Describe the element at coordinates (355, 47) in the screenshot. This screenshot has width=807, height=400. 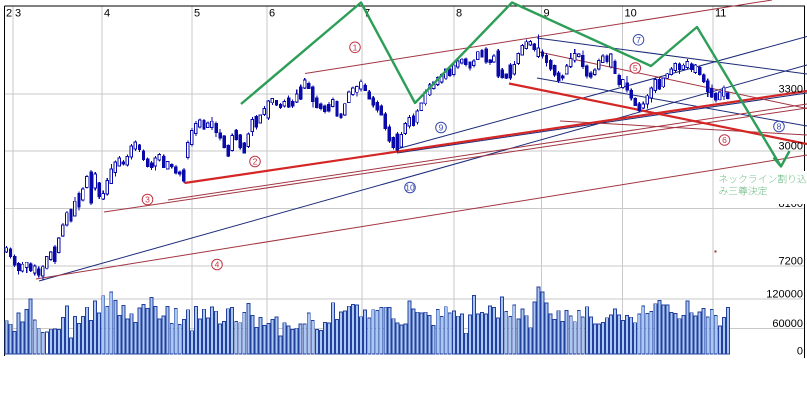
I see `svg-text: 1` at that location.